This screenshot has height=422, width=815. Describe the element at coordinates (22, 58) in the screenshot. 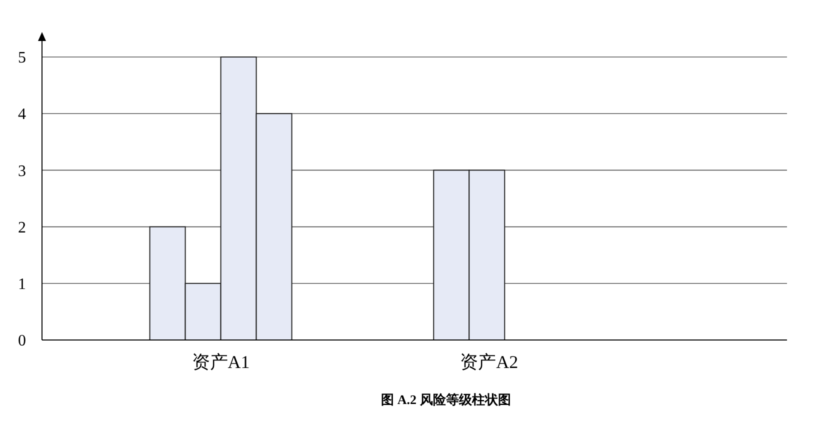

I see `y-tick-label: 5` at that location.